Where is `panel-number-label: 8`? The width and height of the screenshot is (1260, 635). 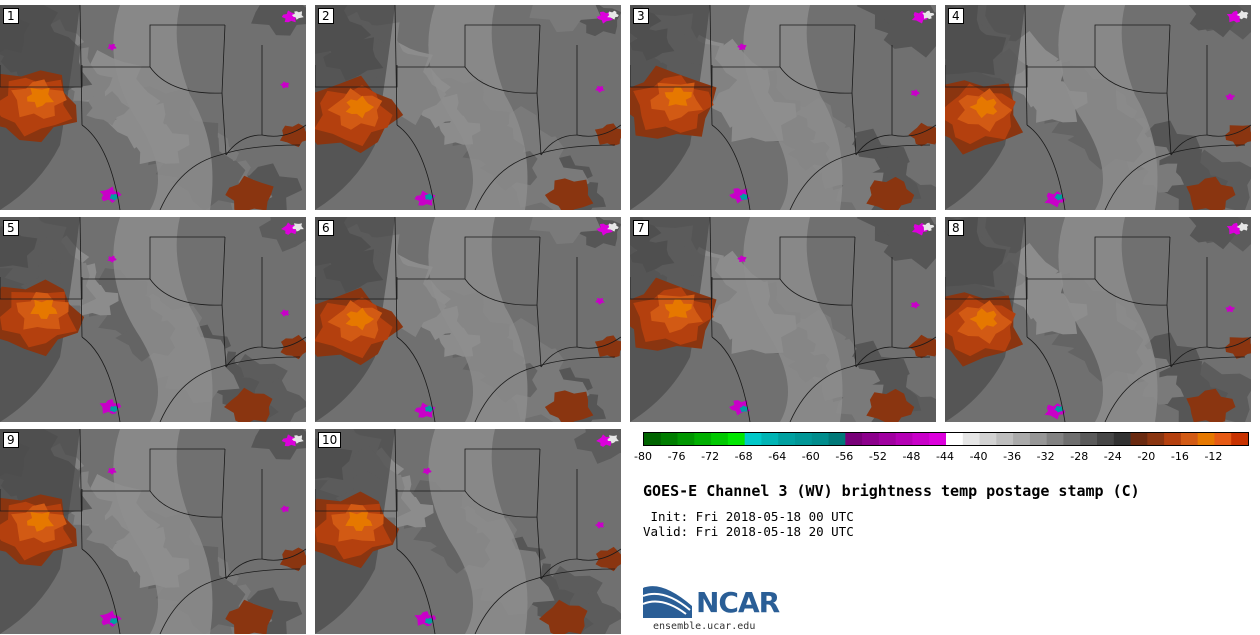
panel-number-label: 8 is located at coordinates (956, 228).